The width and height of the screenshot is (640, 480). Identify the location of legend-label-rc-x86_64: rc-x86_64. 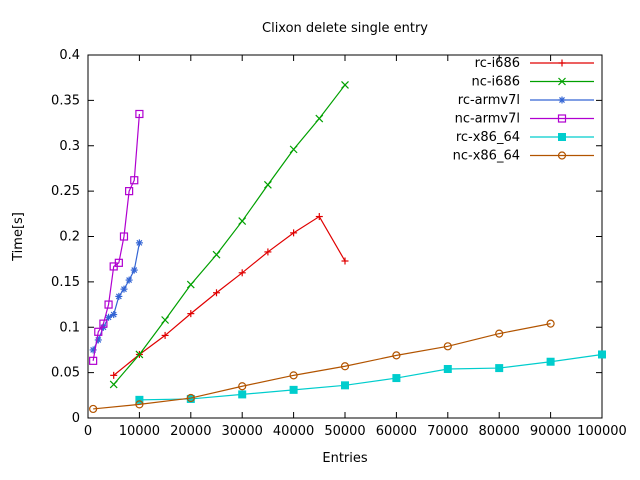
(488, 137).